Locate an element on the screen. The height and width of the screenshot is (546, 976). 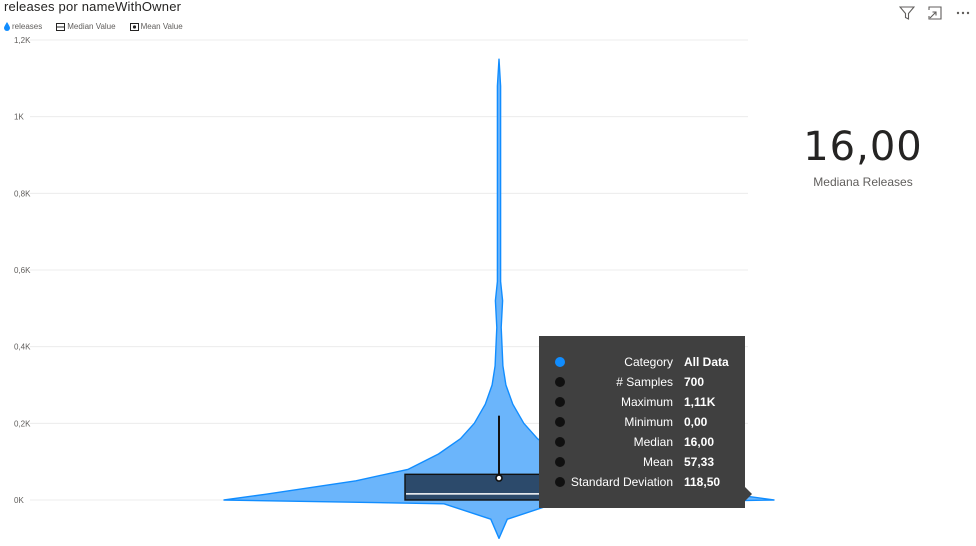
y-tick-label: 0,6K is located at coordinates (22, 270).